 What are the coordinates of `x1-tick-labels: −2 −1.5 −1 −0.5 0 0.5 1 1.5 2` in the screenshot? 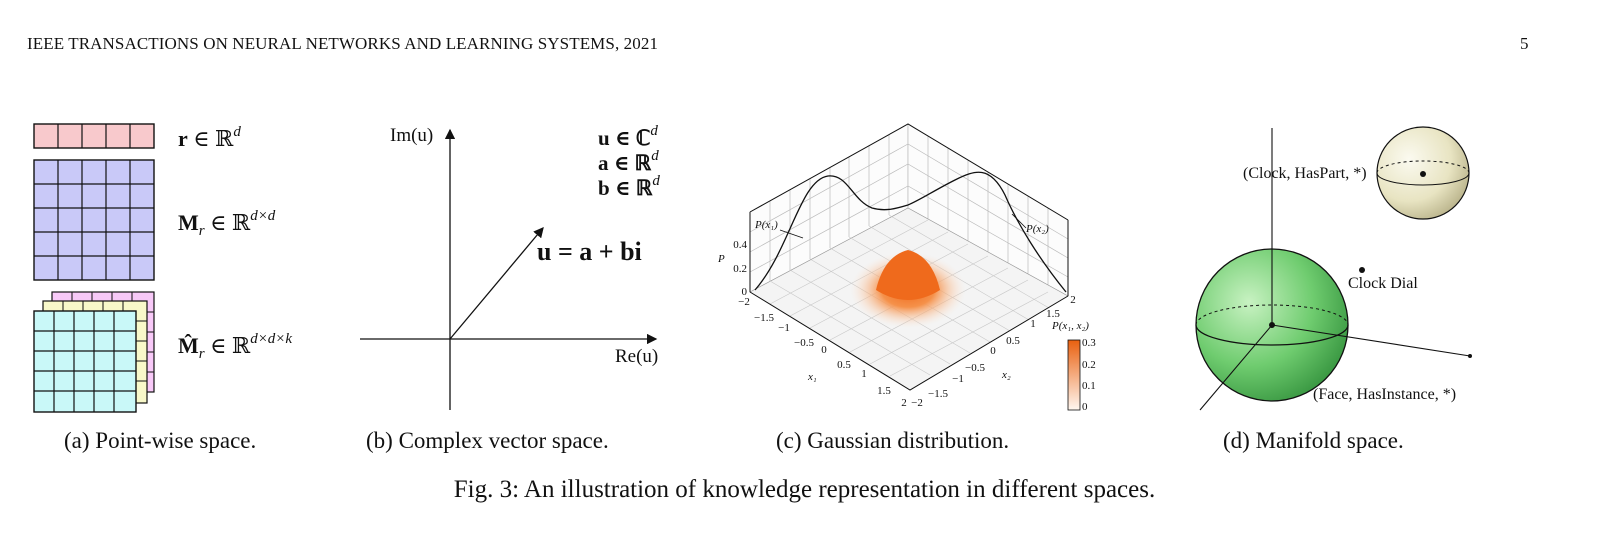 It's located at (822, 352).